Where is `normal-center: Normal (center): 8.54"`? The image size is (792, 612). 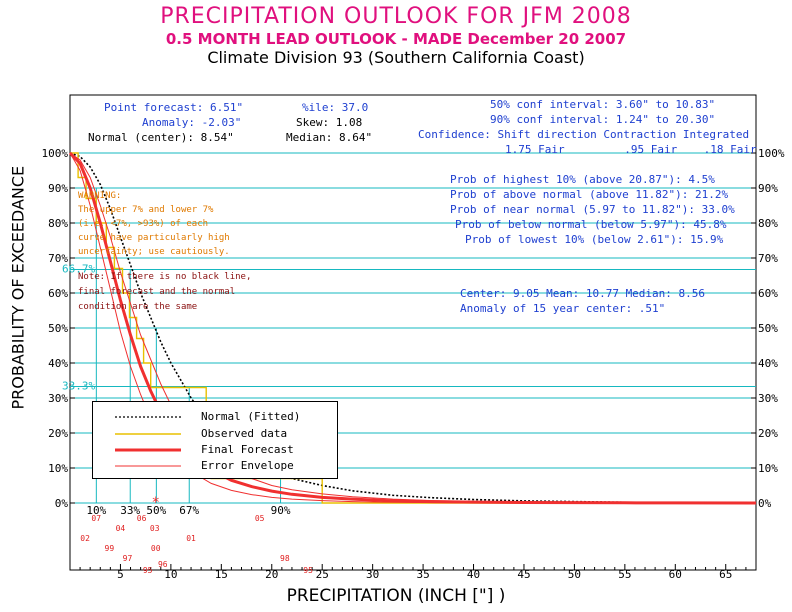
normal-center: Normal (center): 8.54" is located at coordinates (161, 137).